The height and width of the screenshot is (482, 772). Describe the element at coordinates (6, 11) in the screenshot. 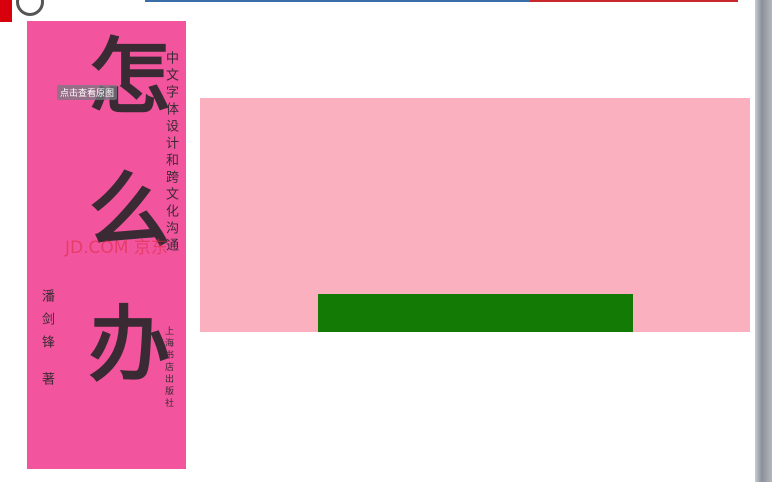

I see `red-corner` at that location.